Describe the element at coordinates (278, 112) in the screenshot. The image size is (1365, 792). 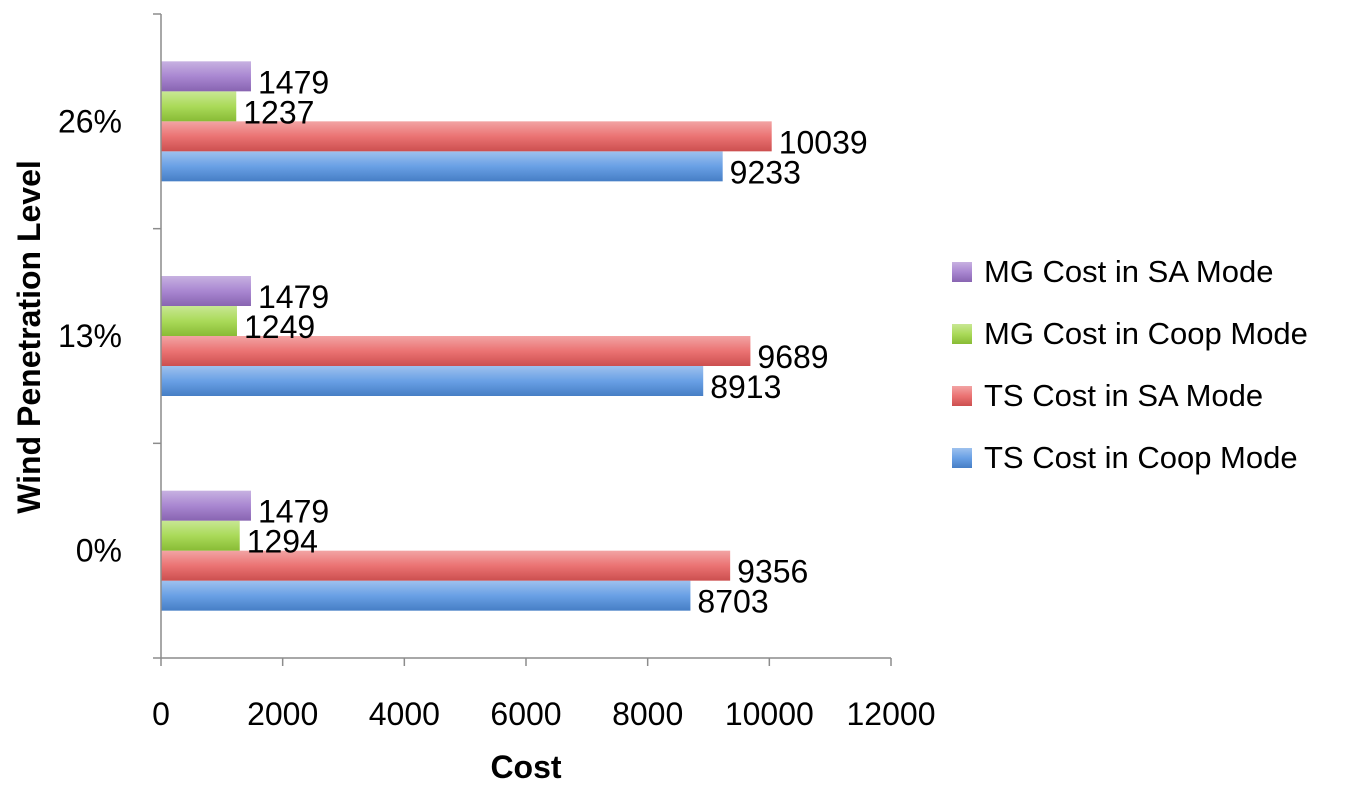
I see `data-label: 1237` at that location.